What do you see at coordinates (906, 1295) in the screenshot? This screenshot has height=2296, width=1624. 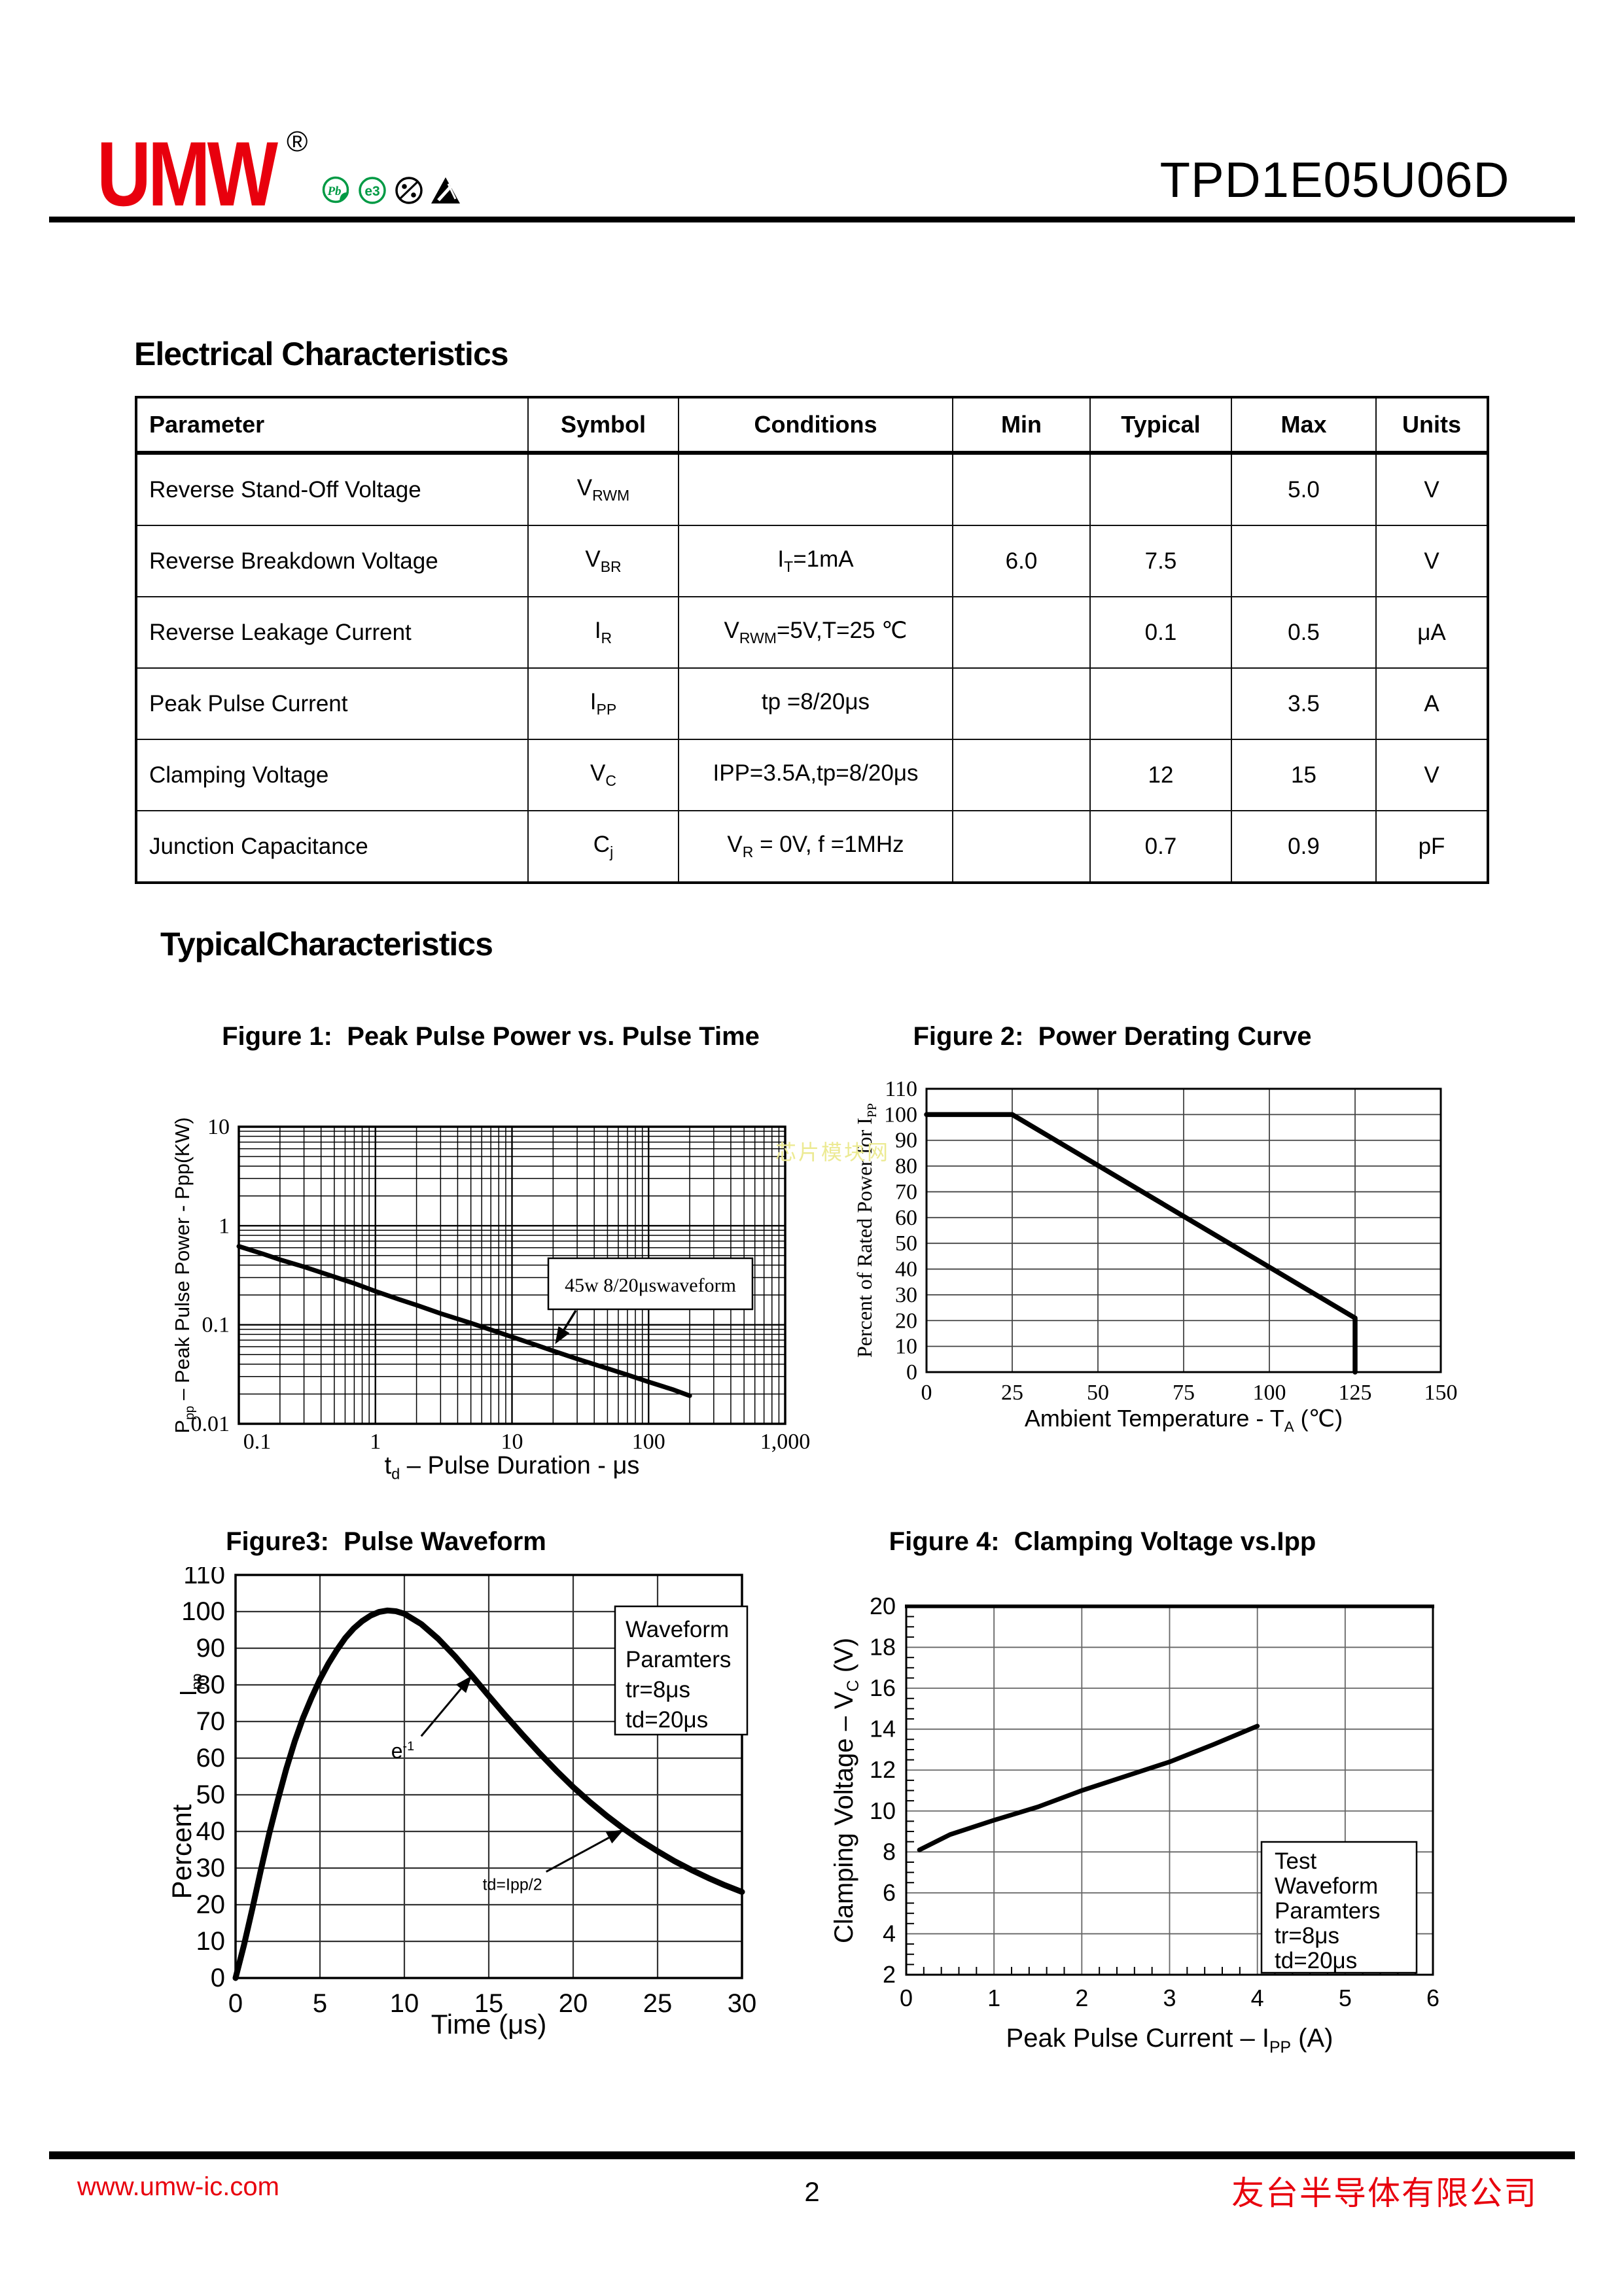 I see `svg-text: 30` at bounding box center [906, 1295].